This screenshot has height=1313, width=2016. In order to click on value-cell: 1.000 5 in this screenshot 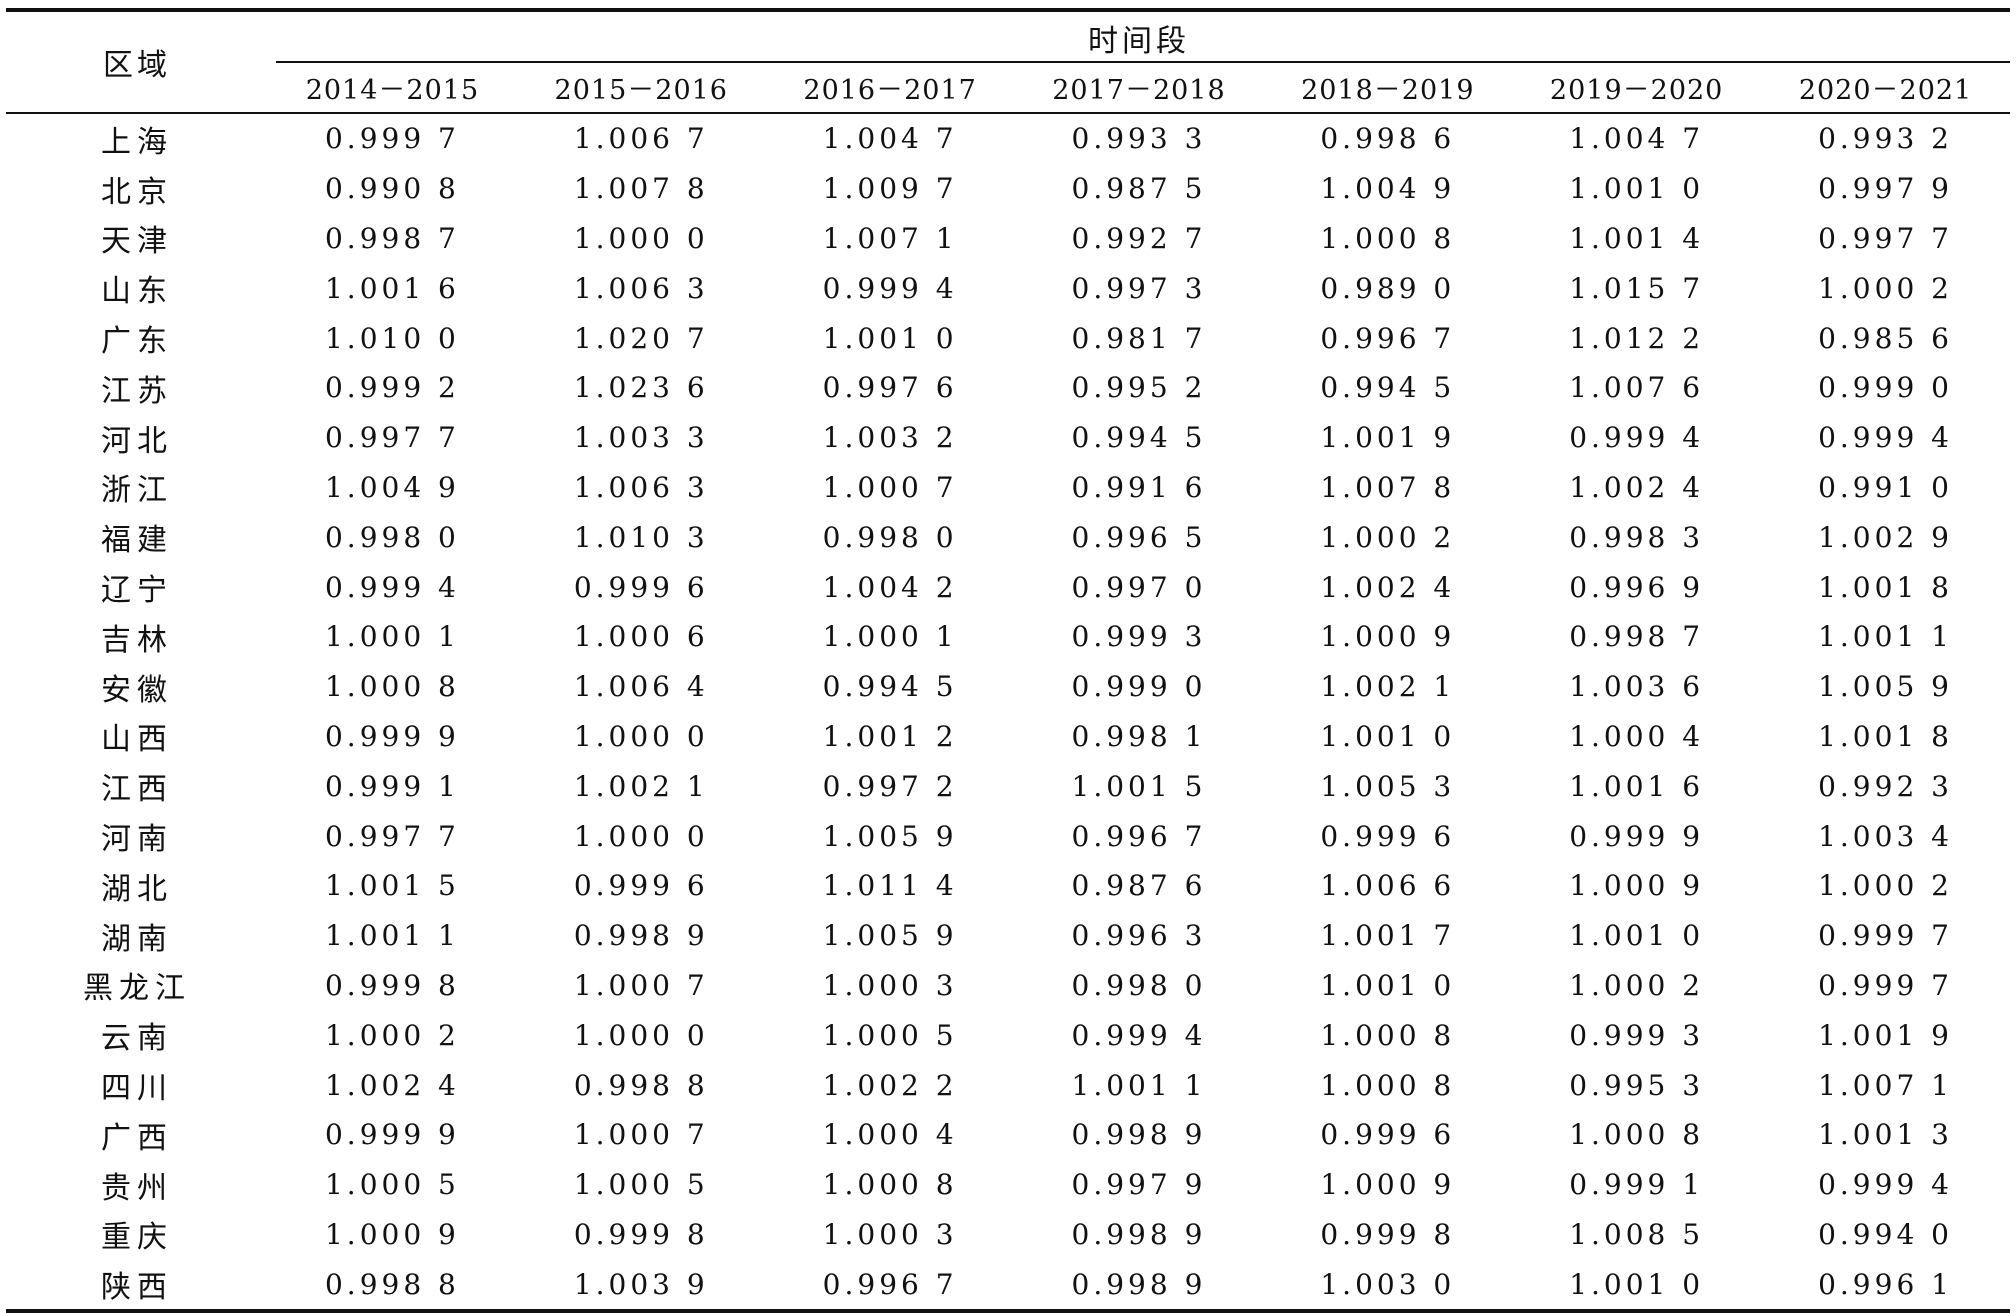, I will do `click(392, 1185)`.